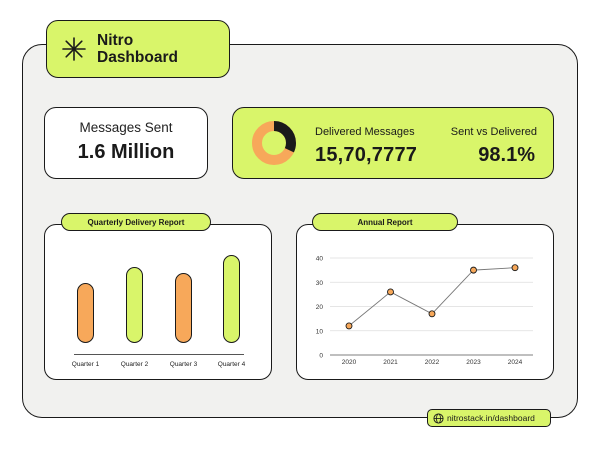 This screenshot has height=450, width=600. What do you see at coordinates (74, 49) in the screenshot?
I see `asterisk-logo-icon` at bounding box center [74, 49].